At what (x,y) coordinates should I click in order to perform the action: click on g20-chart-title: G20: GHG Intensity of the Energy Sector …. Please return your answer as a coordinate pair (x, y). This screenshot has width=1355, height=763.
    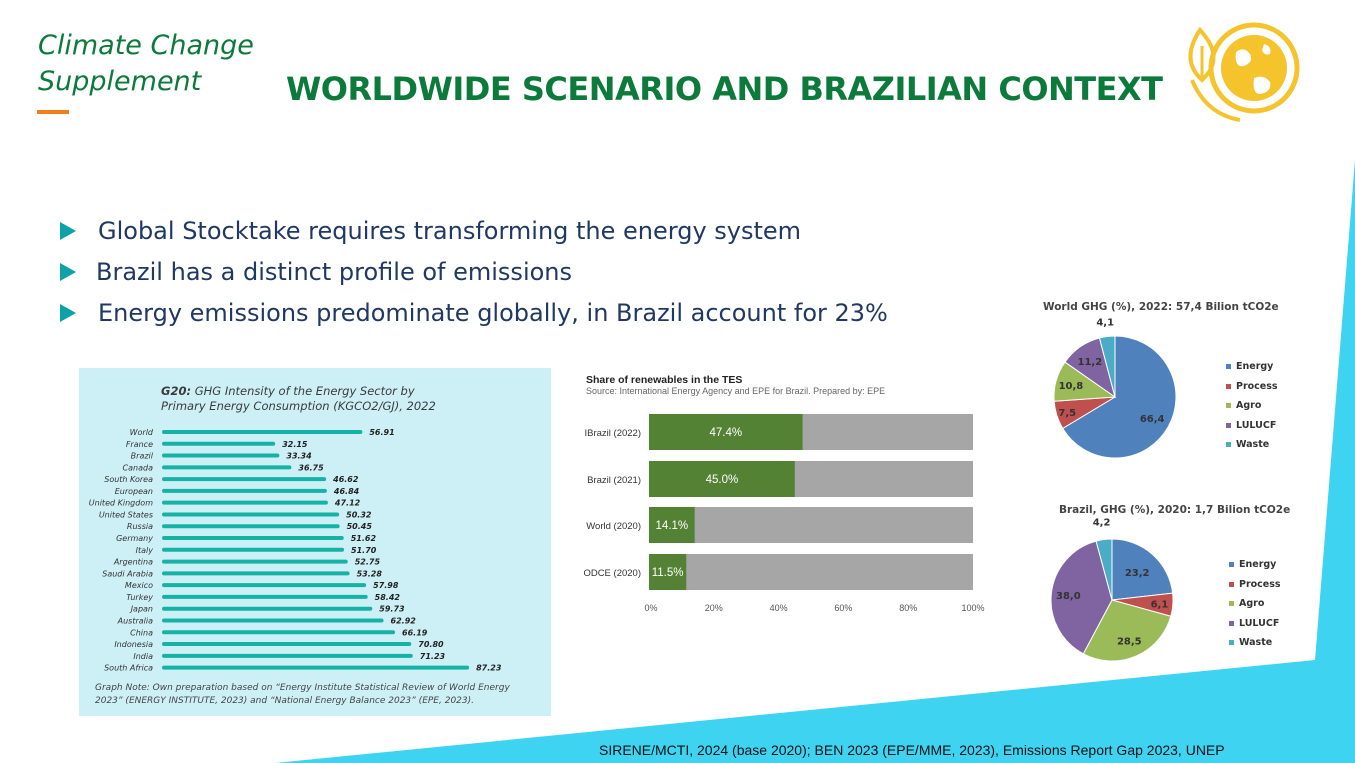
    Looking at the image, I should click on (311, 399).